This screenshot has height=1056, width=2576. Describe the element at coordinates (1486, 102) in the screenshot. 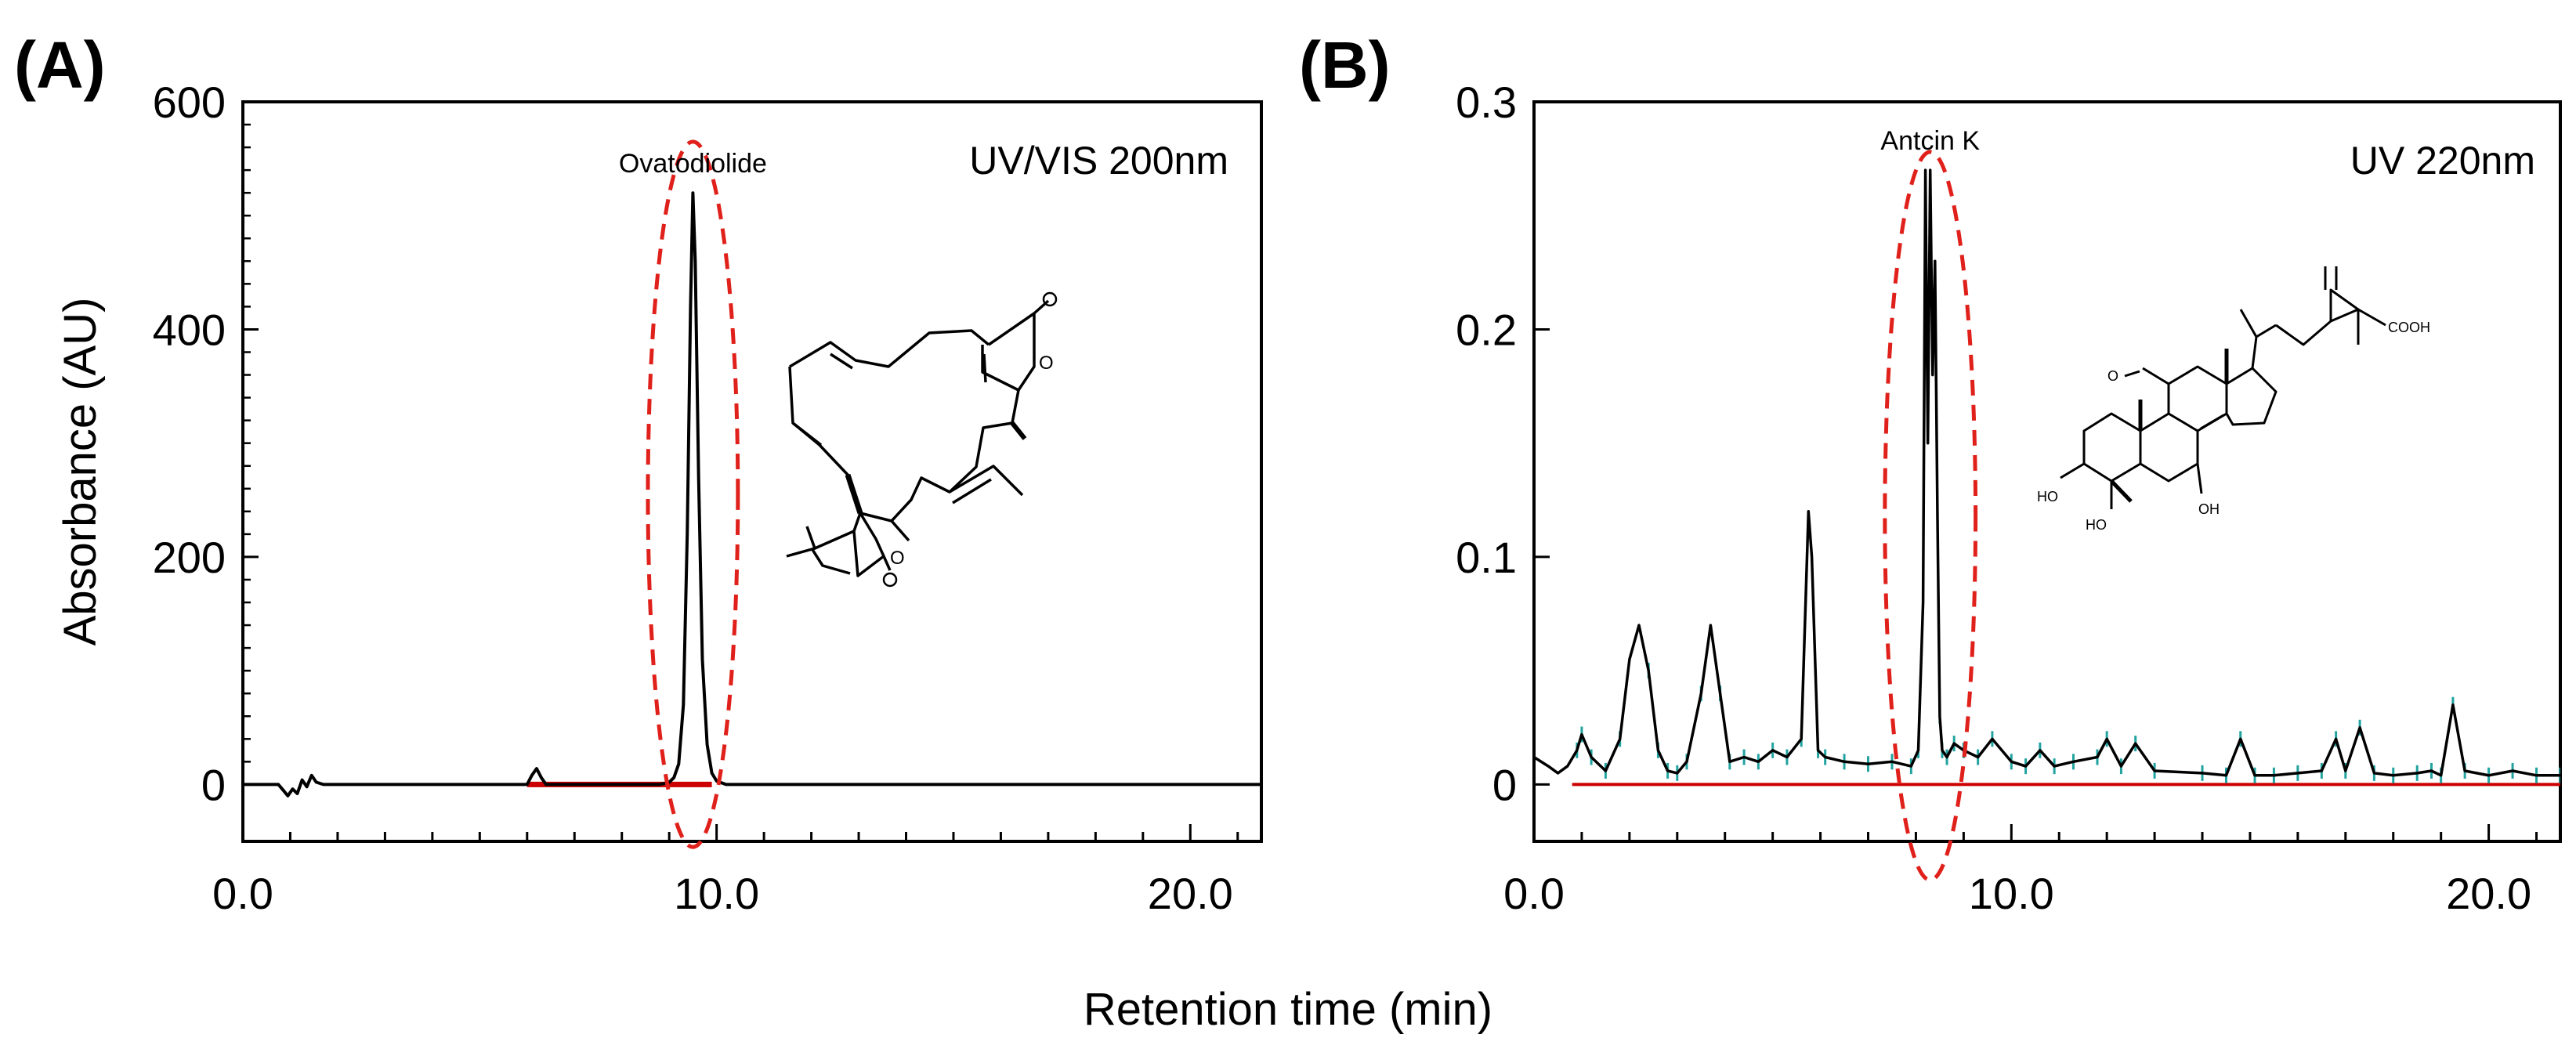

I see `panel-b-ytick-3: 0.3` at that location.